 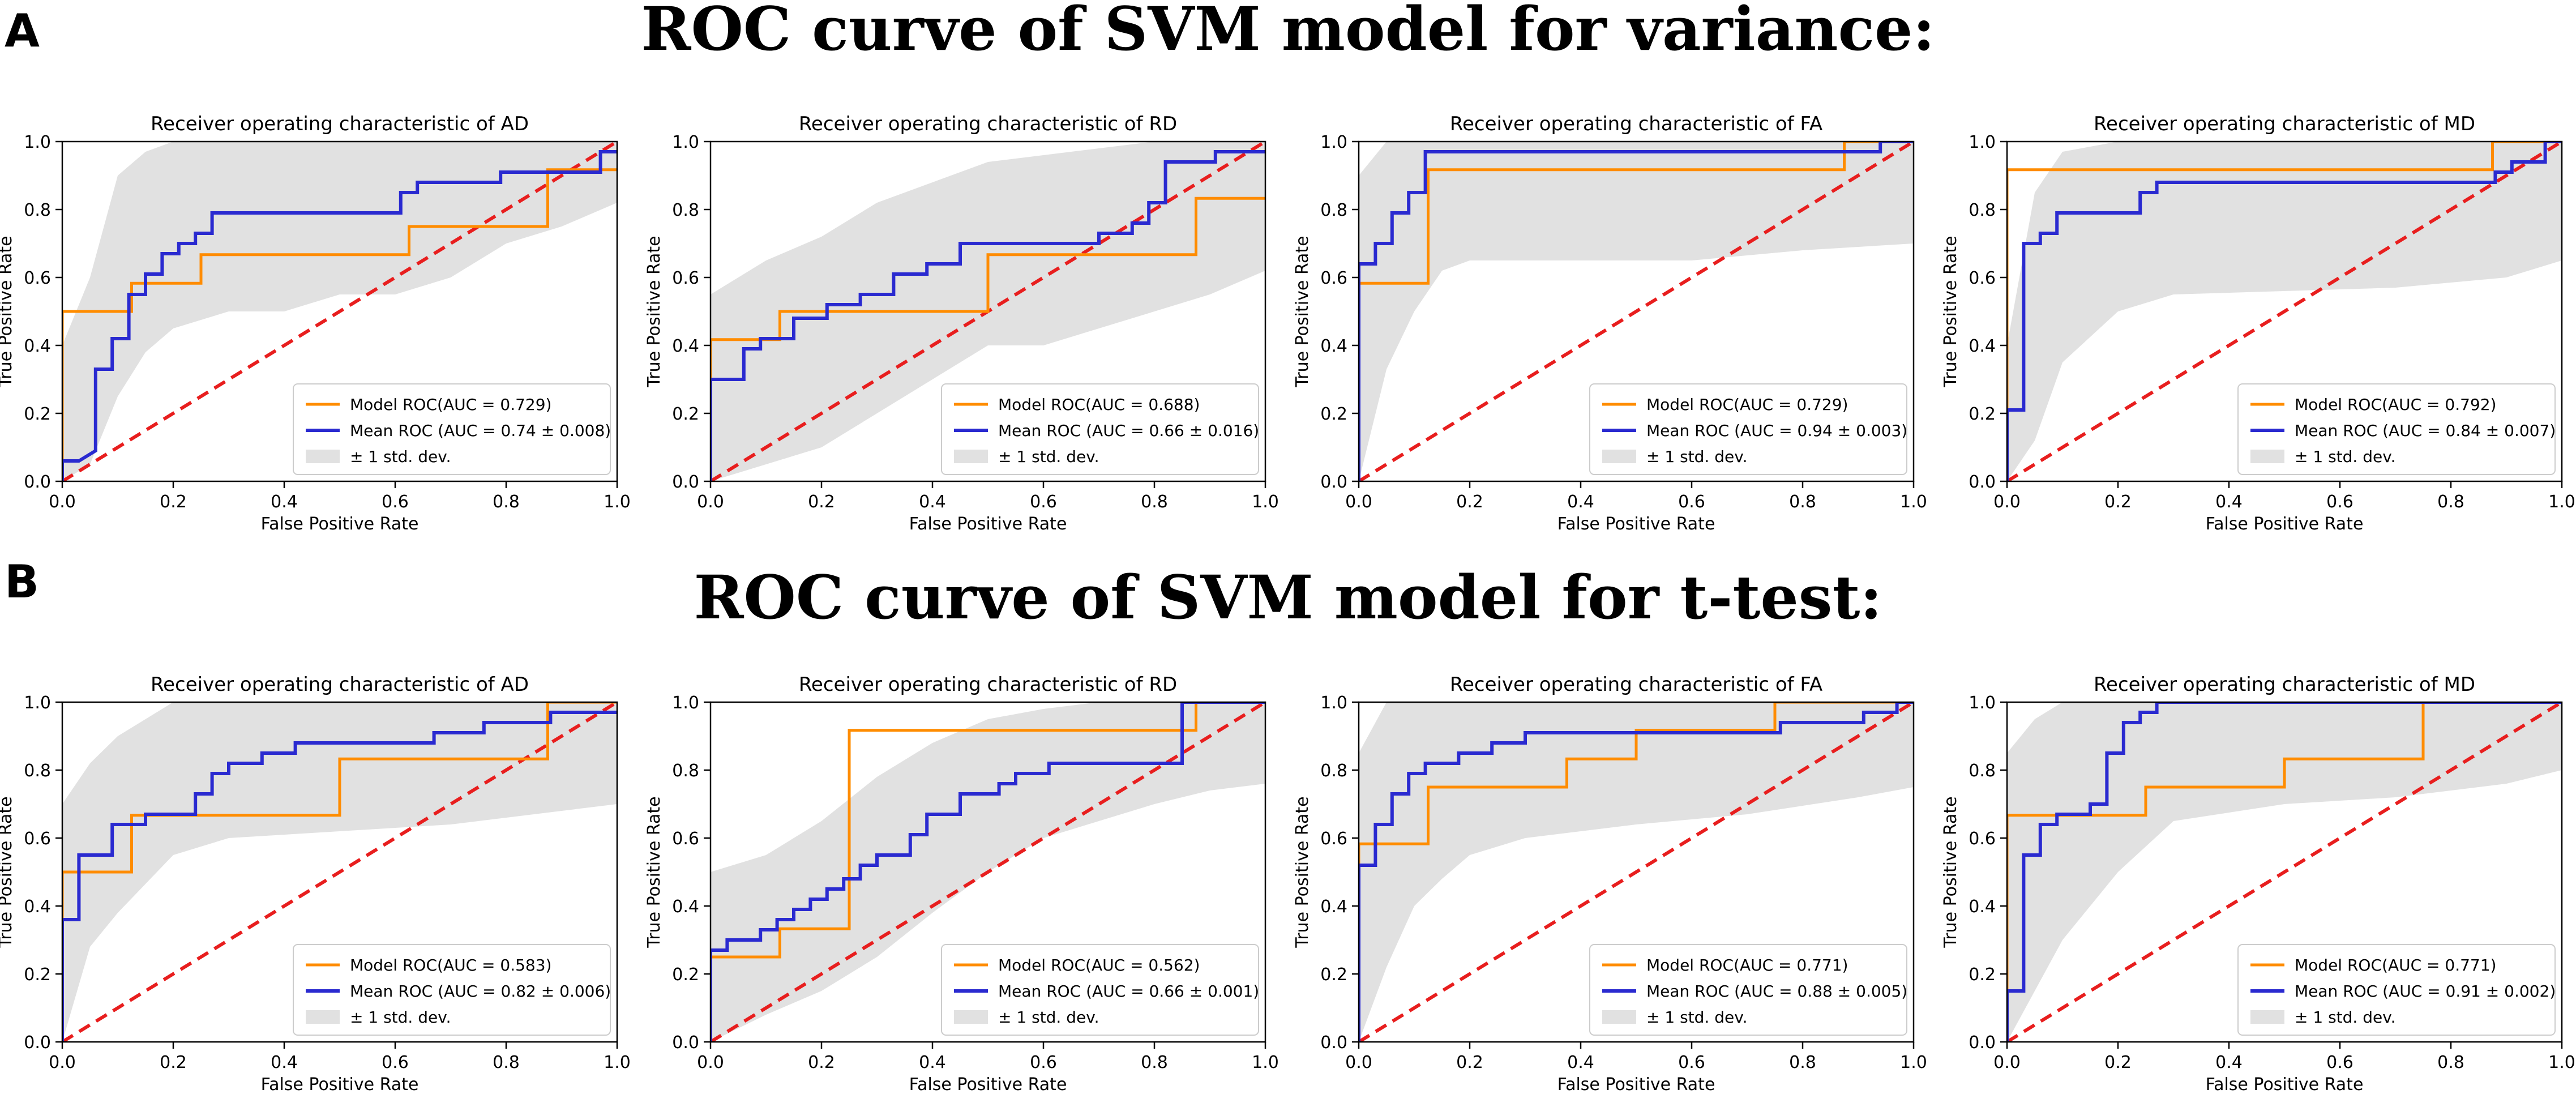 What do you see at coordinates (2395, 965) in the screenshot?
I see `legend-label: Model ROC(AUC = 0.771)` at bounding box center [2395, 965].